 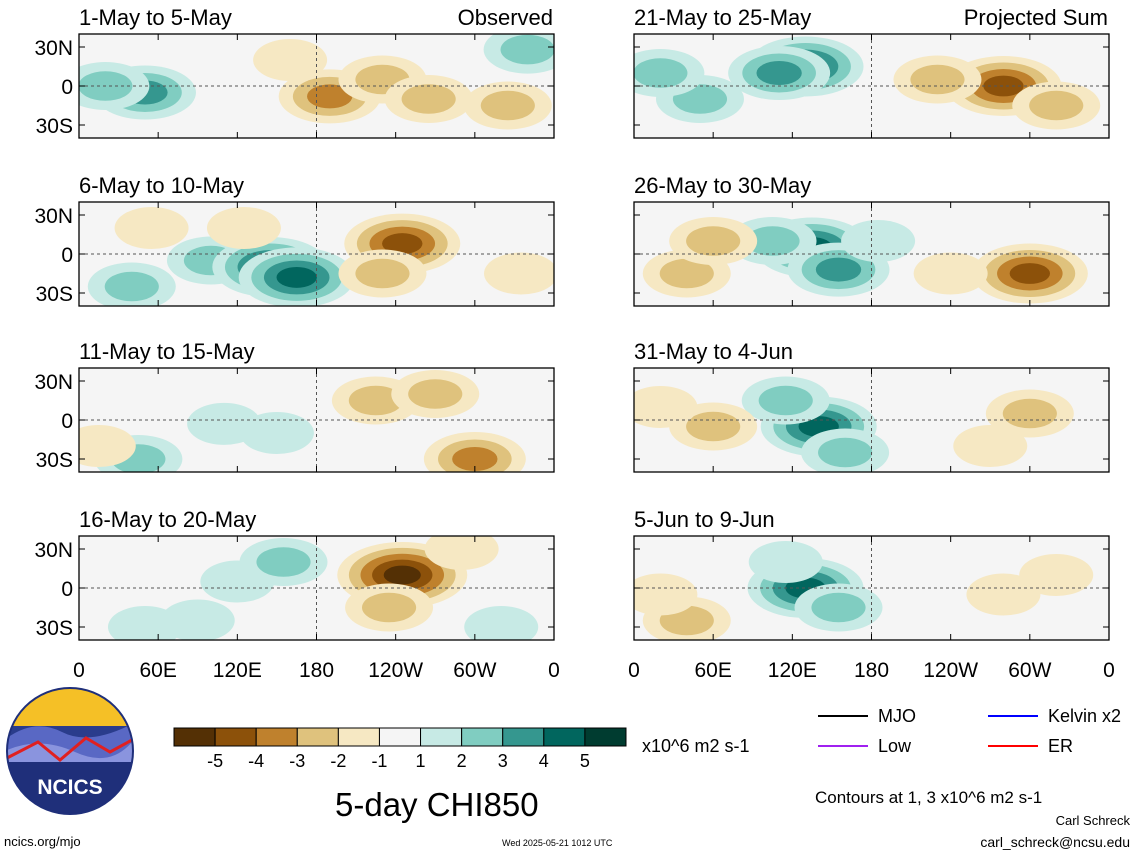 I want to click on colorbar-label: -2, so click(x=338, y=761).